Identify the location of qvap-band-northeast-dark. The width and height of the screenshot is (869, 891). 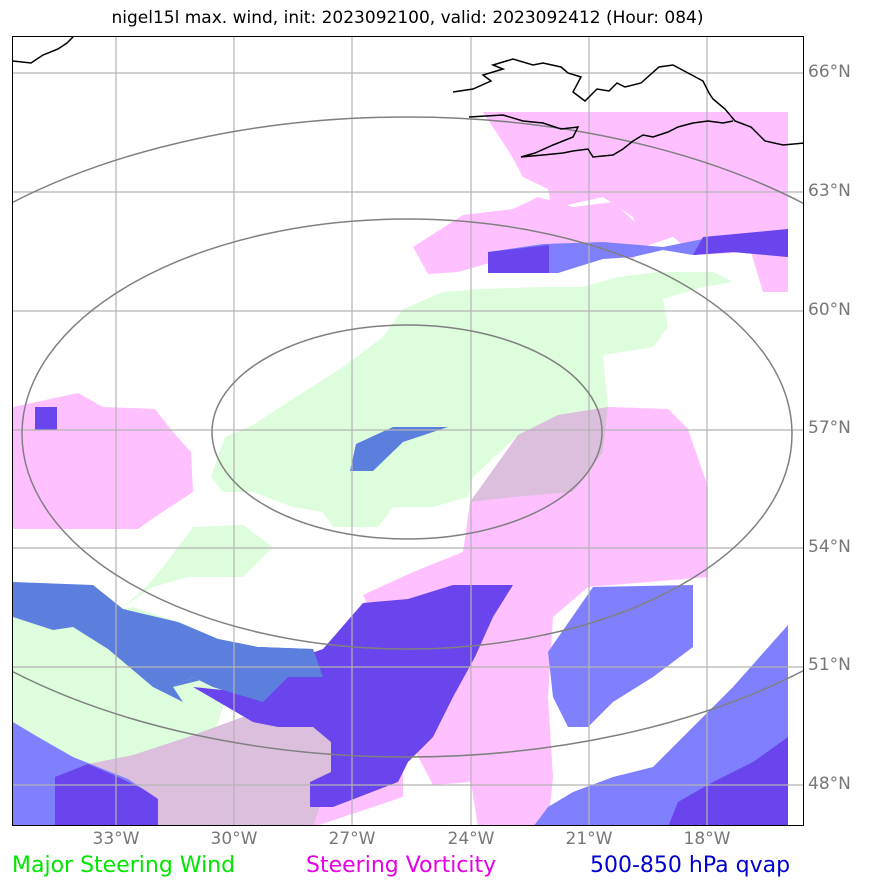
(740, 243).